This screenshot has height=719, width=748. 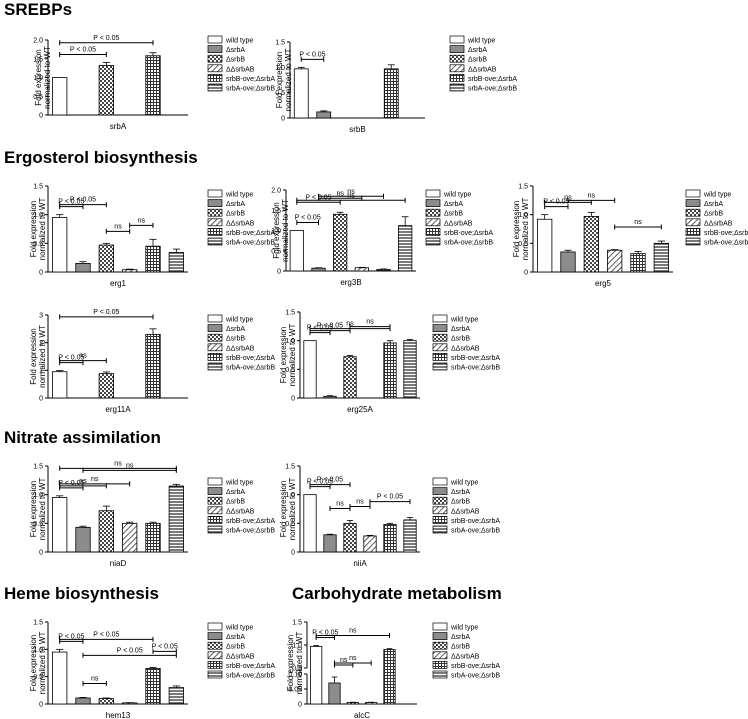 I want to click on section-title-srebps: SREBPs, so click(x=38, y=9).